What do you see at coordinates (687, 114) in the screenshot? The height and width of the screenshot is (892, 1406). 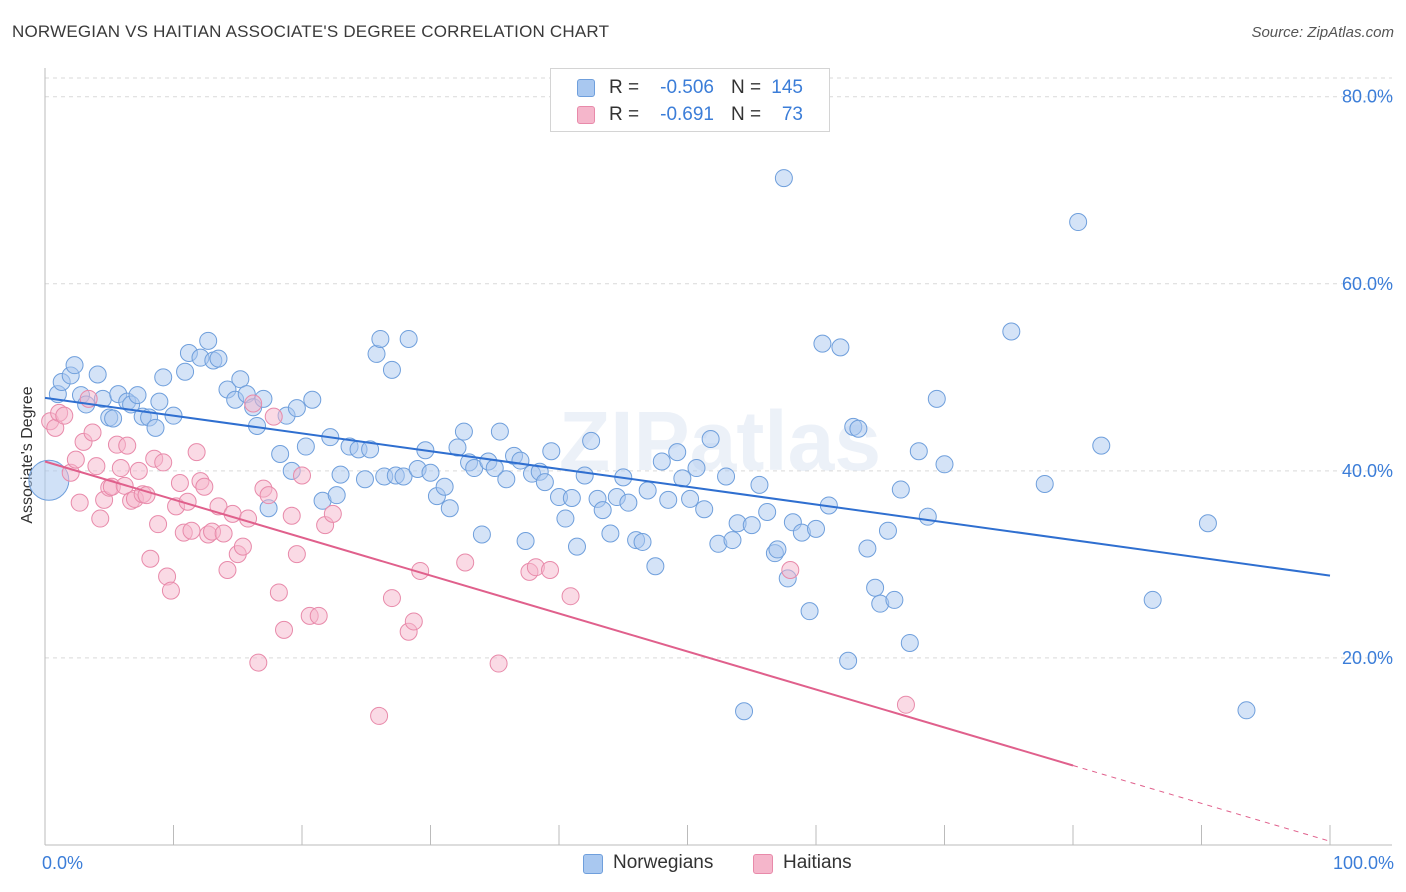 I see `legend-r-value: -0.691` at bounding box center [687, 114].